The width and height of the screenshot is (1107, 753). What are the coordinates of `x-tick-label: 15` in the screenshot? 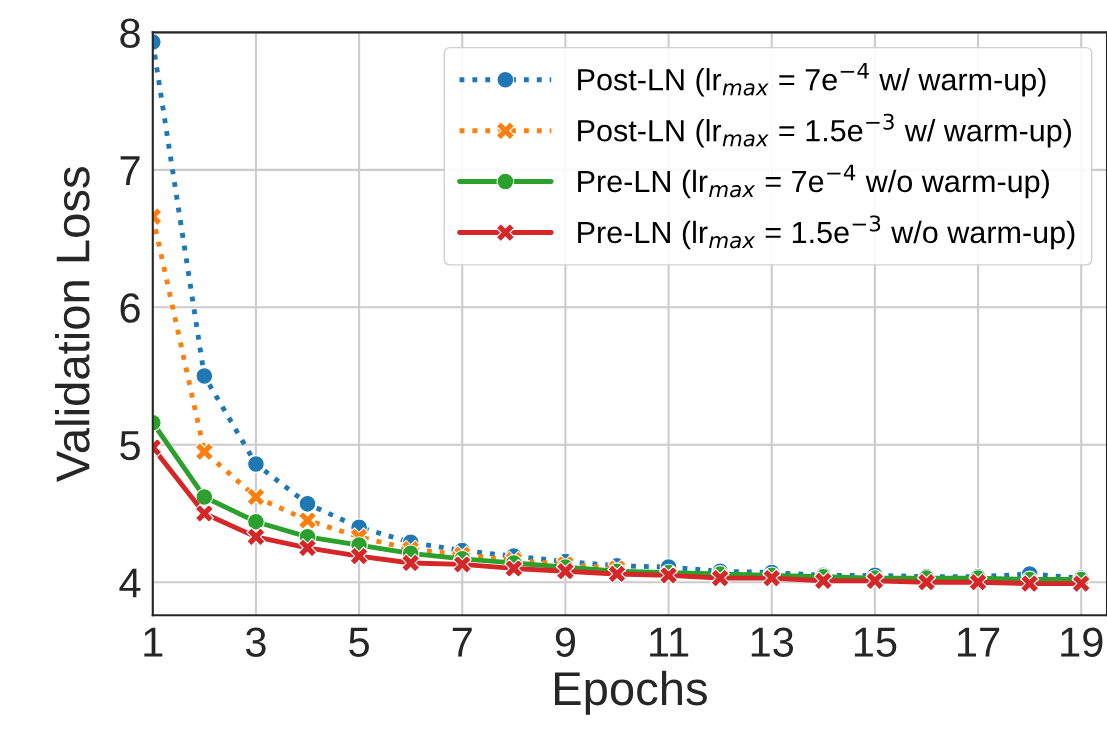 It's located at (875, 642).